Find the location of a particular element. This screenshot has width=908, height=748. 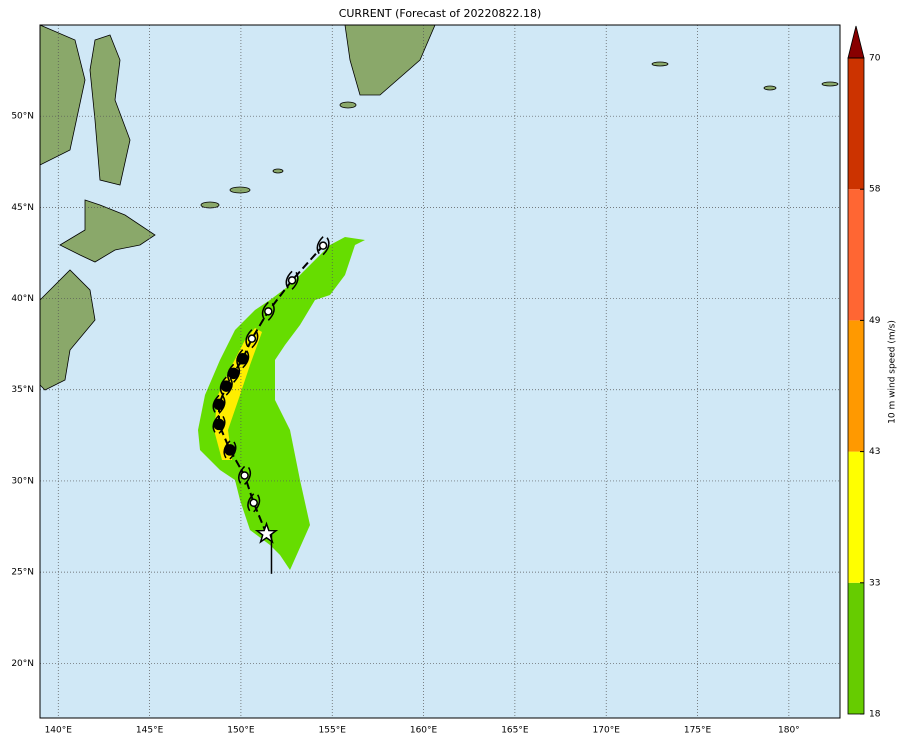

lon-tick-label: 155°E is located at coordinates (333, 731).